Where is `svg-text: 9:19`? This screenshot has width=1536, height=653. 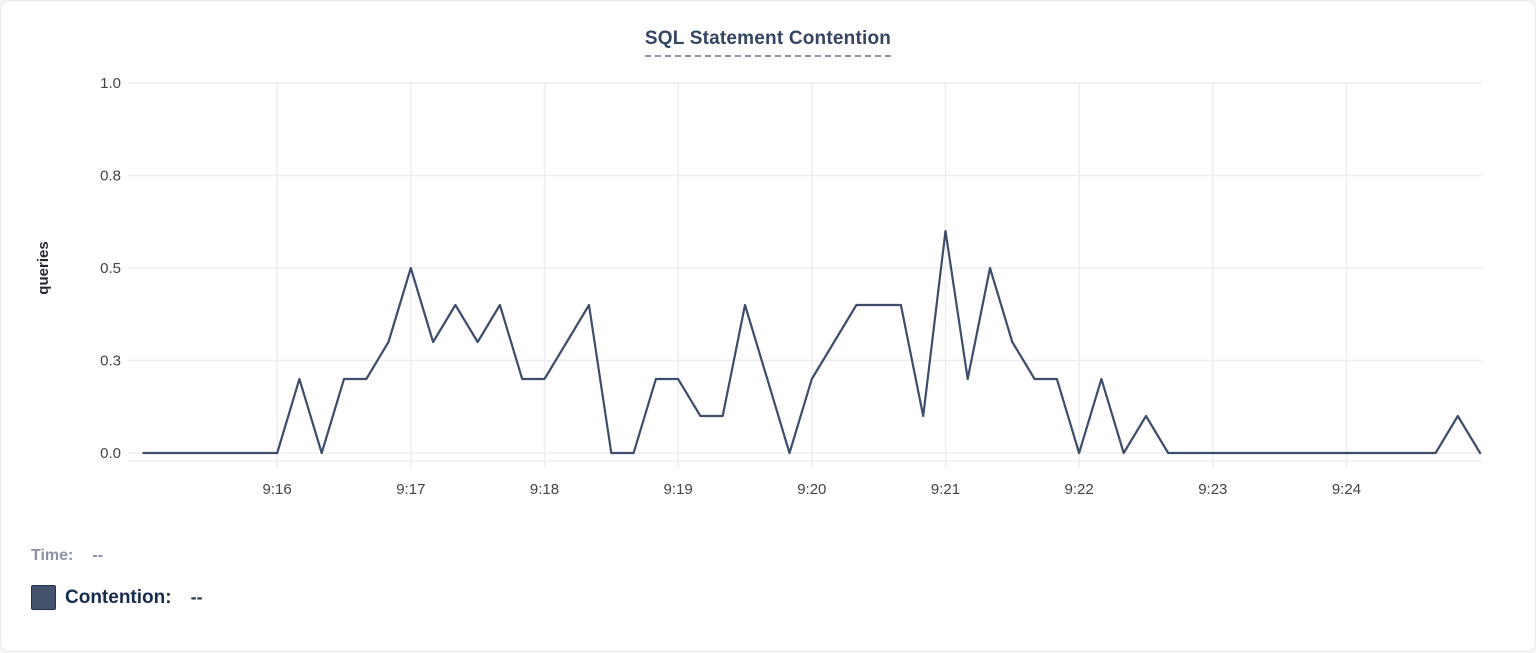 svg-text: 9:19 is located at coordinates (678, 489).